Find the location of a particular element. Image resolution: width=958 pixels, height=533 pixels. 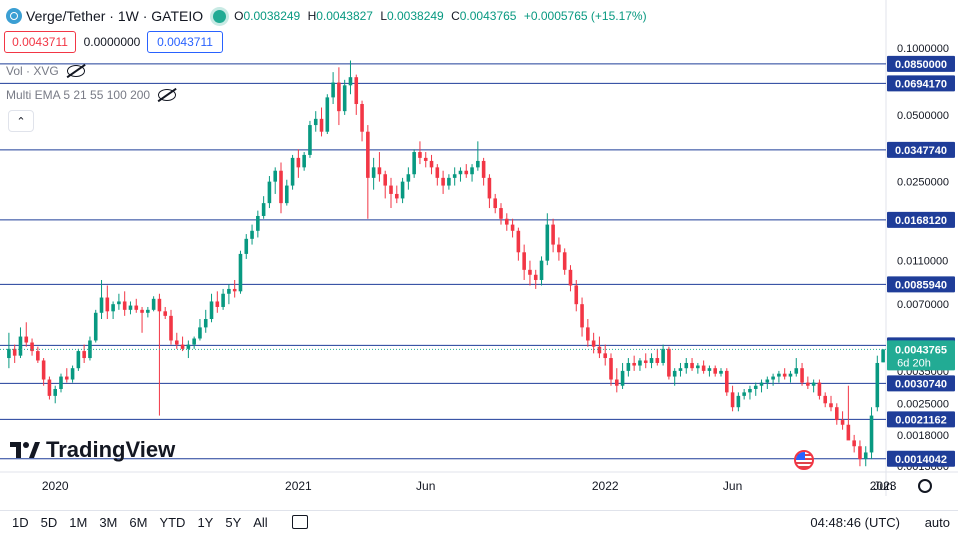

level-price-label: 0.0014042 is located at coordinates (921, 460).